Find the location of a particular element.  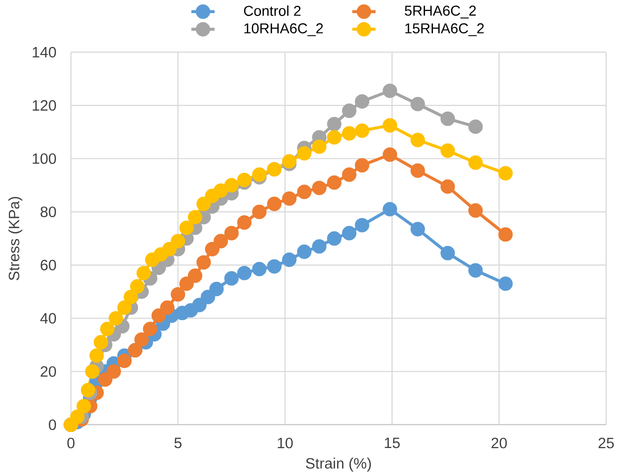

x-tick-label: 15 is located at coordinates (392, 443).